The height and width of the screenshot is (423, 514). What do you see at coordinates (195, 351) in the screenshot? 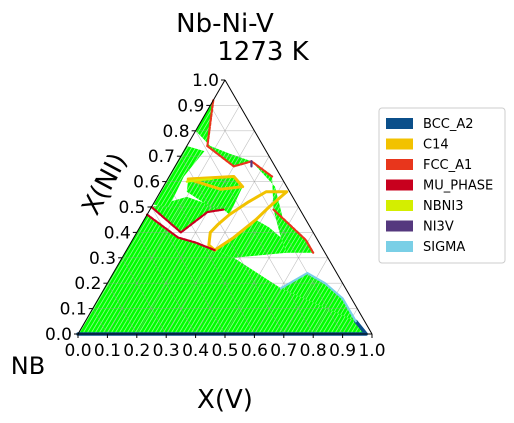
I see `x-tick-label: 0.4` at bounding box center [195, 351].